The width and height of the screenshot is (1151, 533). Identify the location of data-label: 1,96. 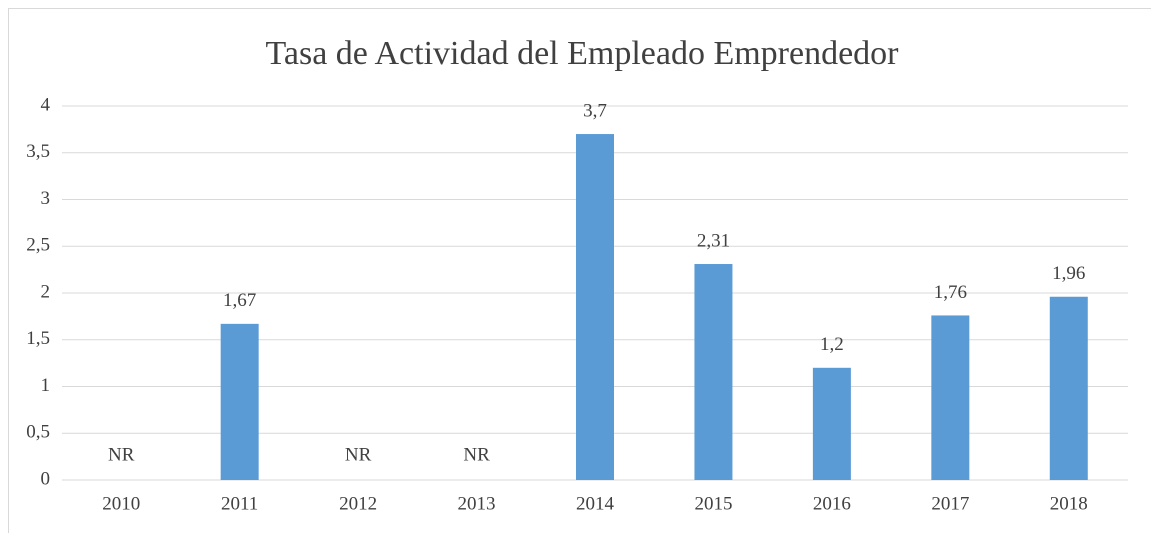
(1068, 273).